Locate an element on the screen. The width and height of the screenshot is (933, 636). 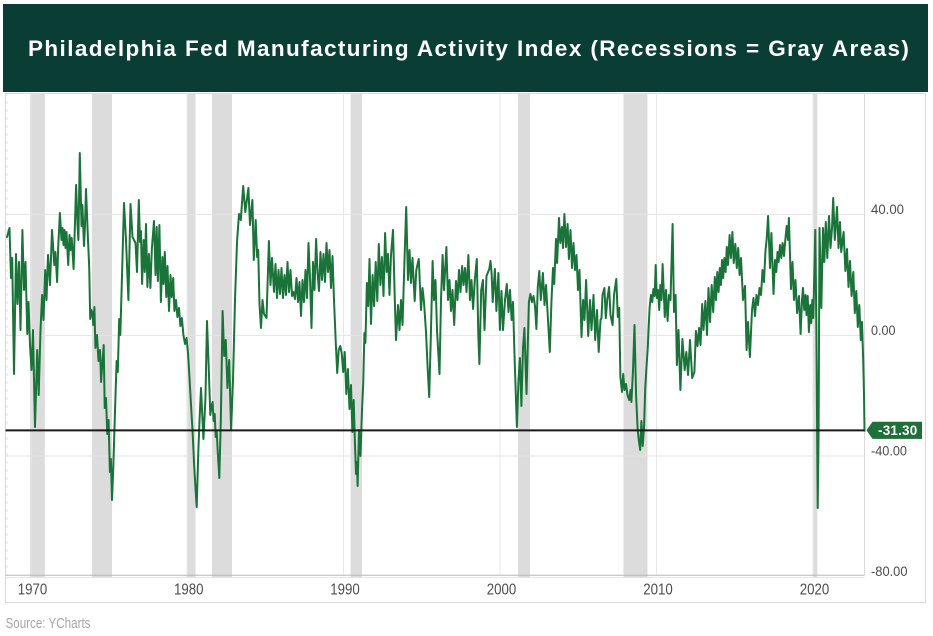
svg-text: 40.00 is located at coordinates (887, 209).